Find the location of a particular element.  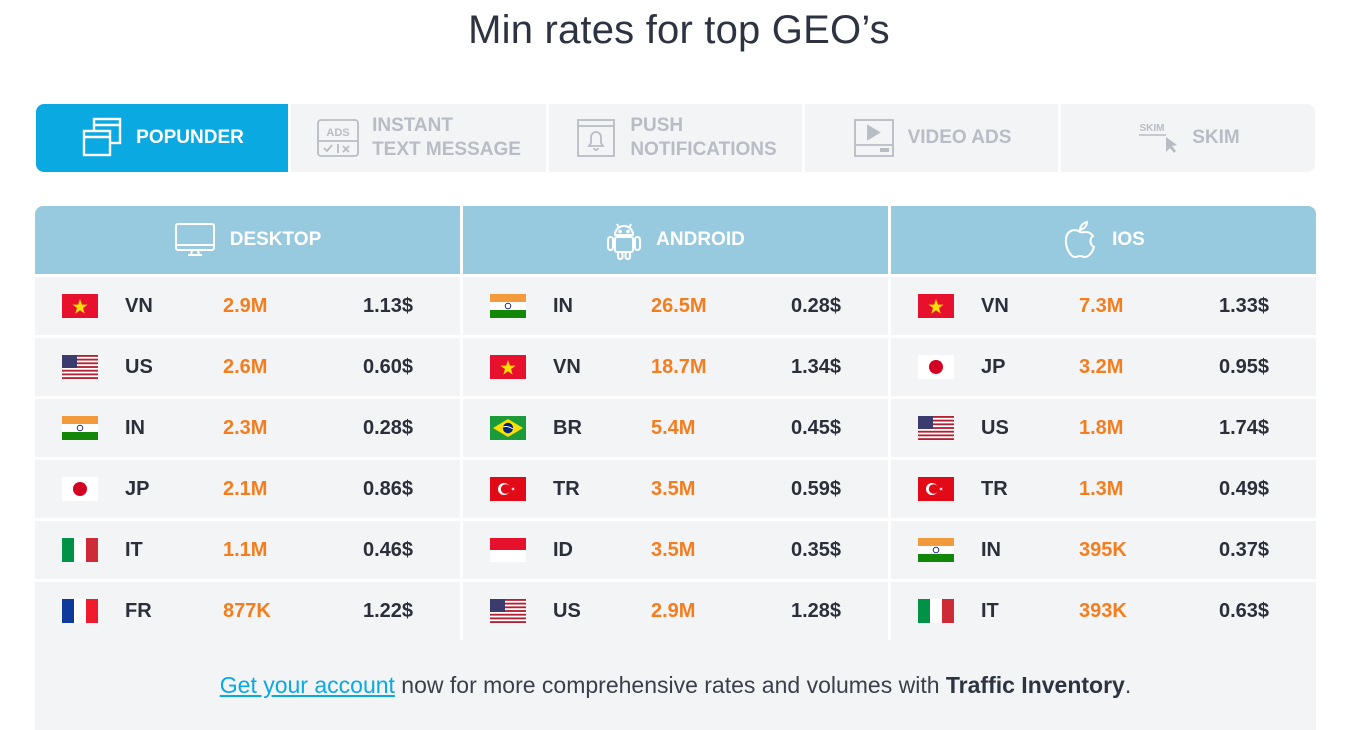

traffic-volume: 1.1M is located at coordinates (245, 549).